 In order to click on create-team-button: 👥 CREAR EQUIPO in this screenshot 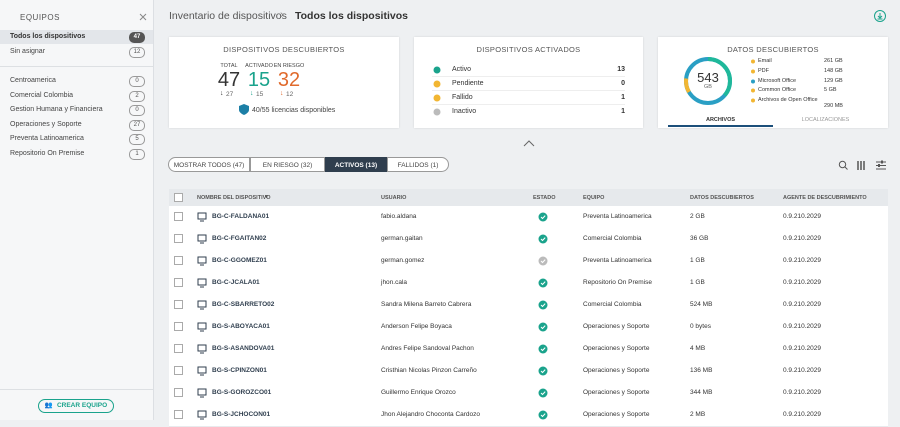, I will do `click(76, 406)`.